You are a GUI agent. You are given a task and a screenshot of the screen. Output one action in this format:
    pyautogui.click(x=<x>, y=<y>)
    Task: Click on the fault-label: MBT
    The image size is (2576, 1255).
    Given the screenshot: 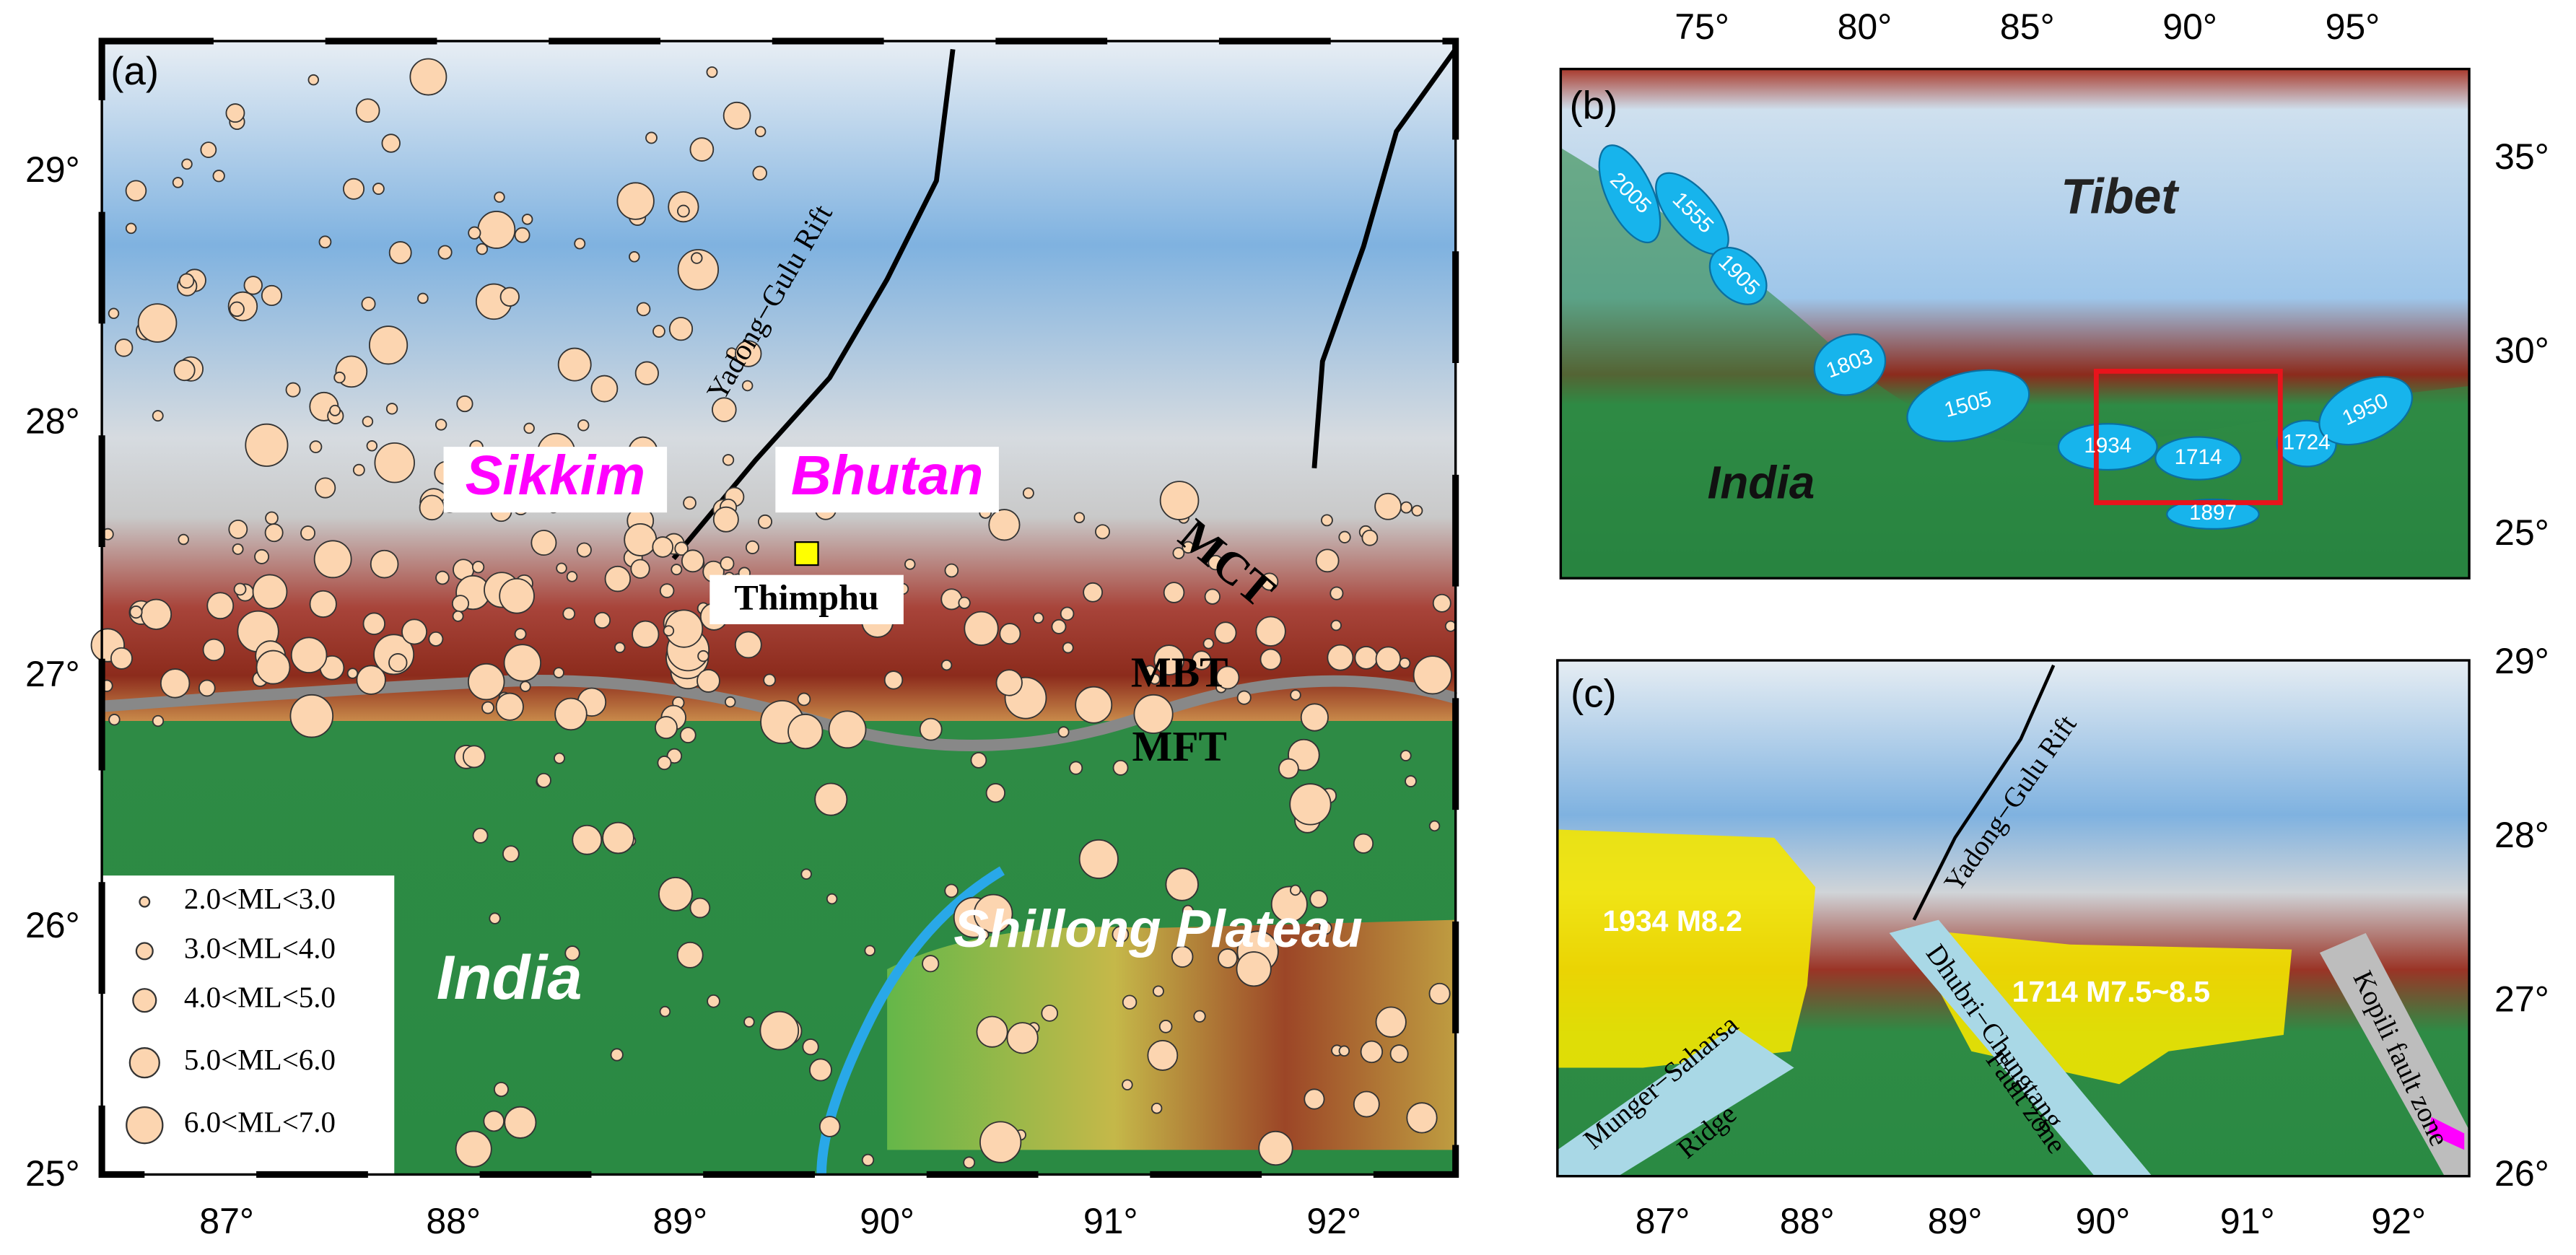 What is the action you would take?
    pyautogui.click(x=1179, y=672)
    